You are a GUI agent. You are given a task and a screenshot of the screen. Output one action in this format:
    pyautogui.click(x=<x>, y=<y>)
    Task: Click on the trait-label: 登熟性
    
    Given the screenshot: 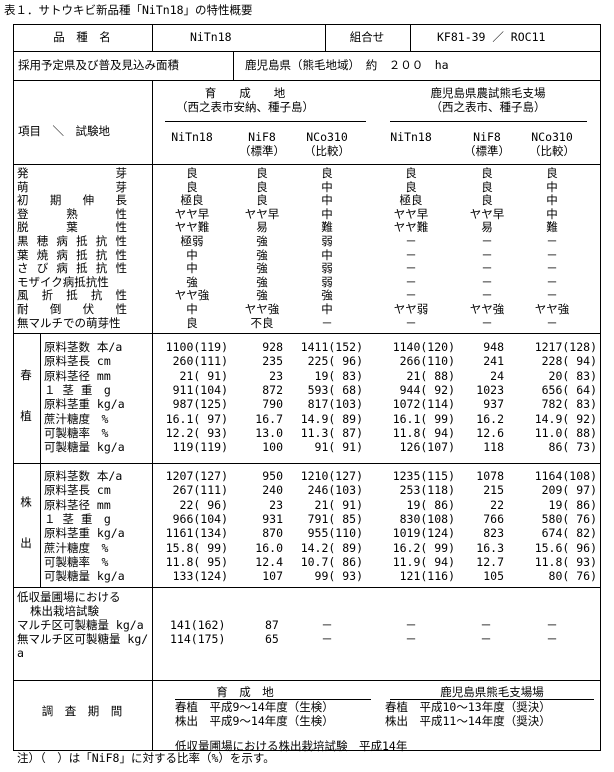 What is the action you would take?
    pyautogui.click(x=72, y=213)
    